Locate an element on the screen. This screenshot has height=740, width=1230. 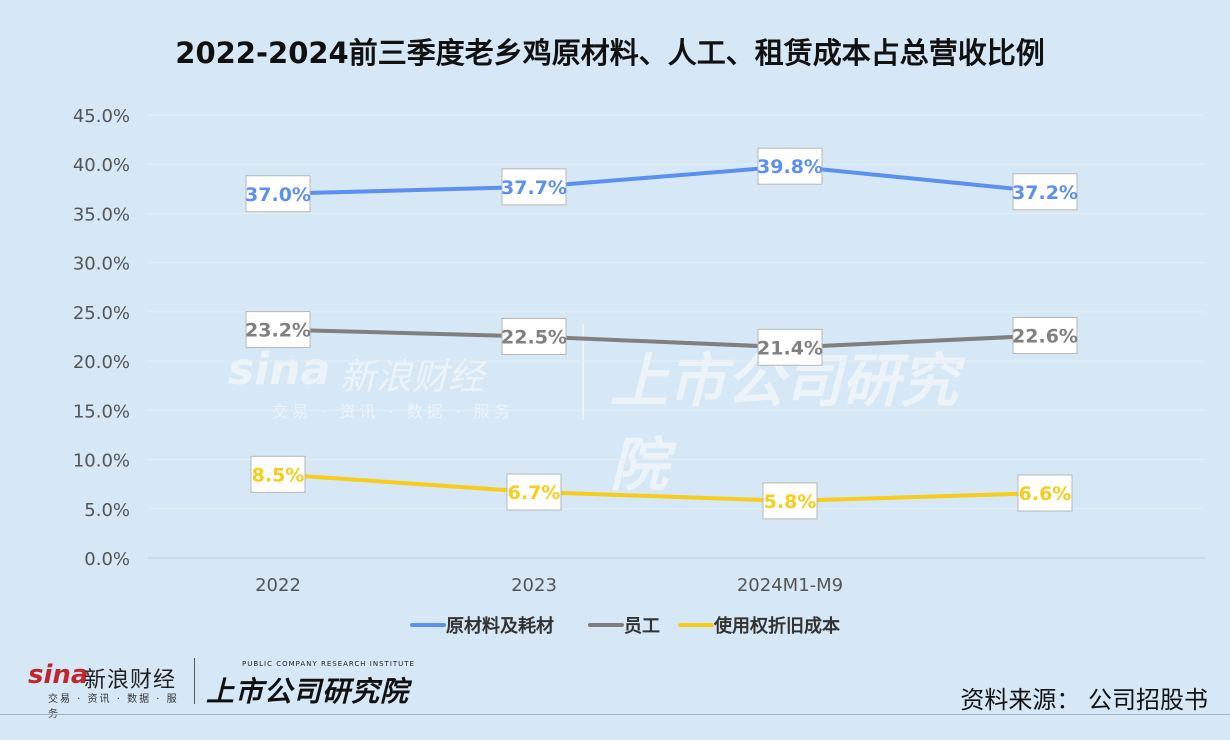
data-label: 8.5% is located at coordinates (278, 475).